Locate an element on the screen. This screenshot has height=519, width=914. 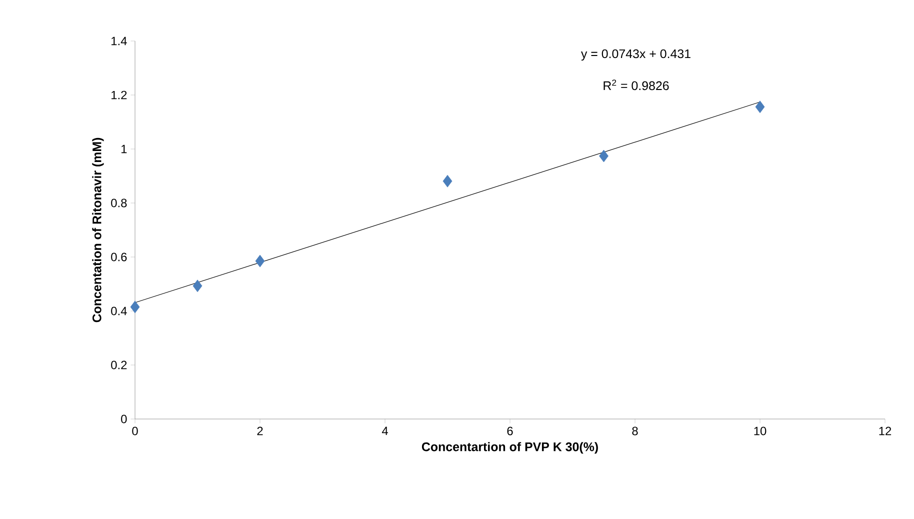
x-tick-label: 6 is located at coordinates (510, 431).